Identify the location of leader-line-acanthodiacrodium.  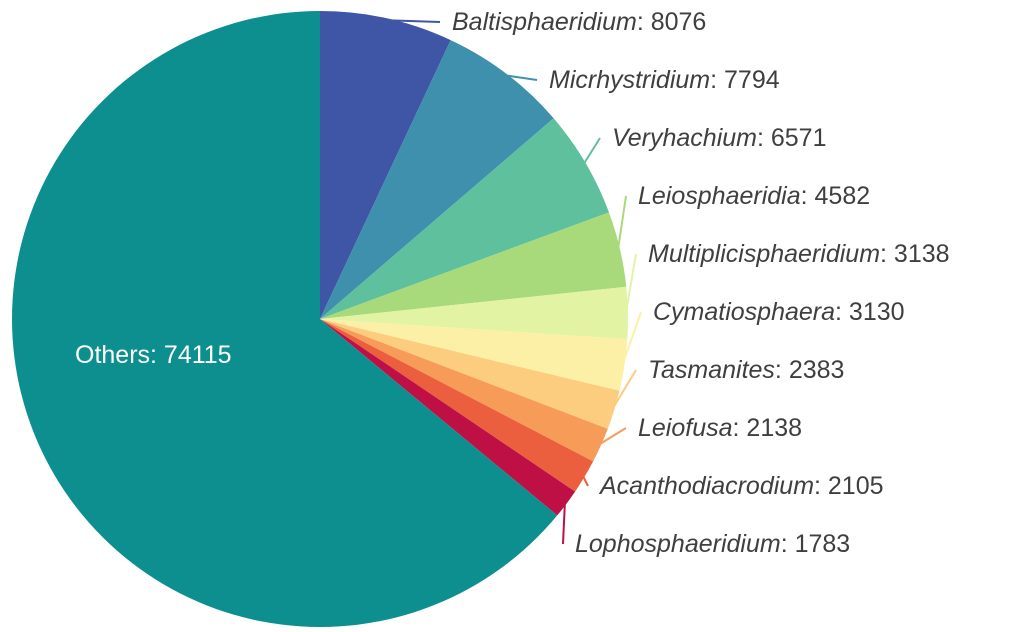
(585, 481).